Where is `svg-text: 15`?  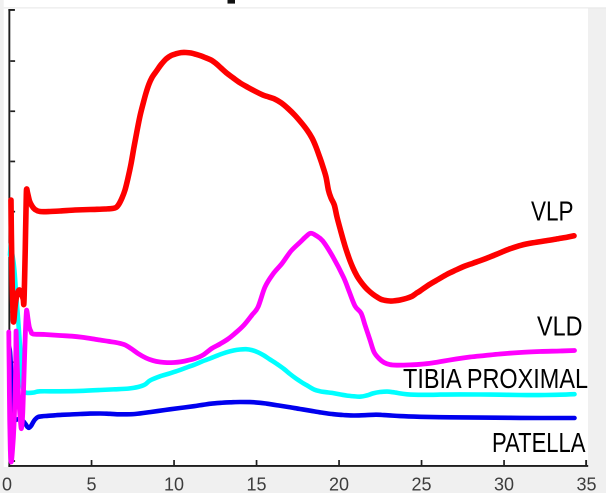
svg-text: 15 is located at coordinates (256, 484).